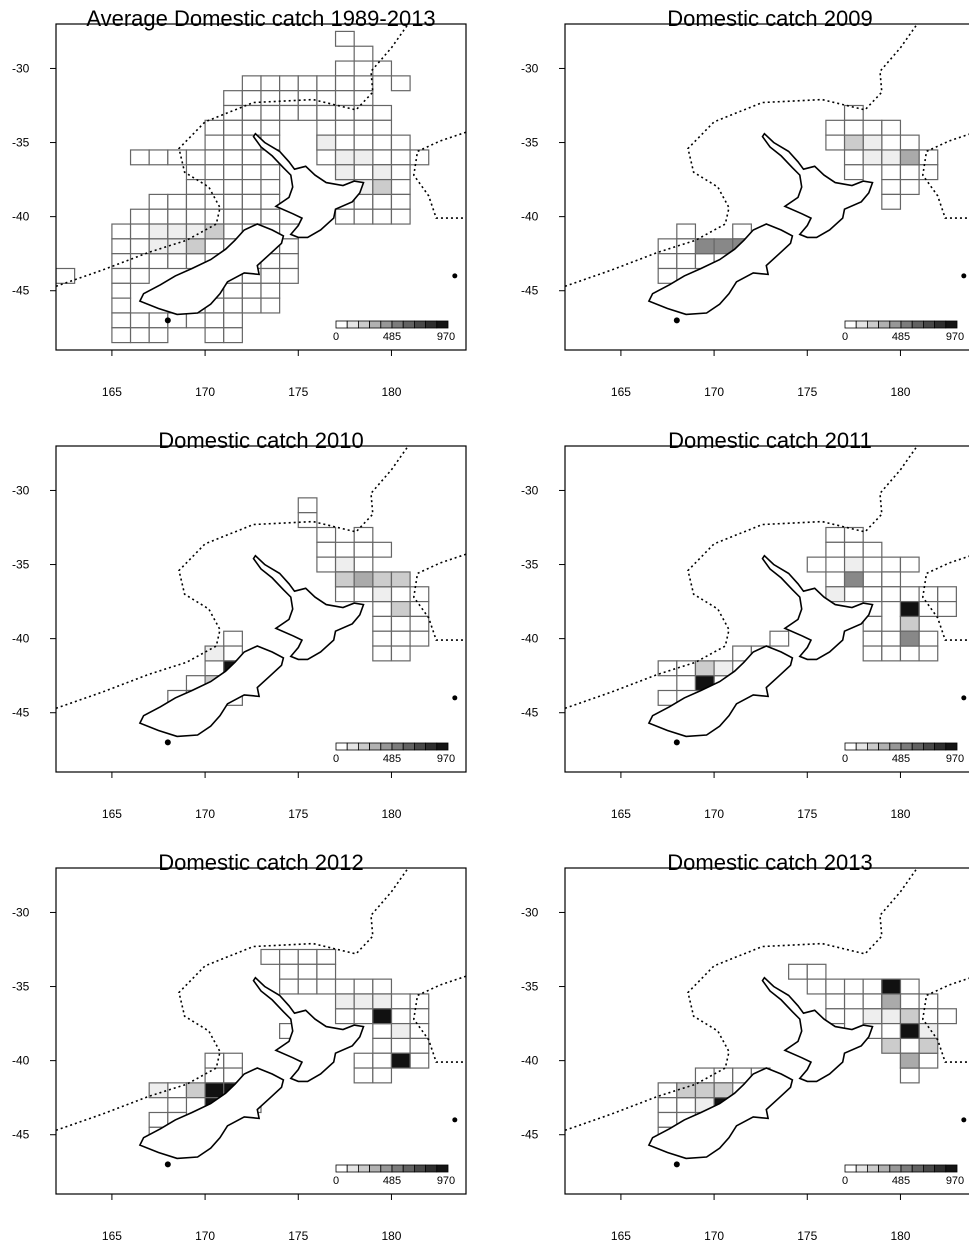 This screenshot has width=969, height=1243. What do you see at coordinates (260, 440) in the screenshot?
I see `chart-title: Domestic catch 2010` at bounding box center [260, 440].